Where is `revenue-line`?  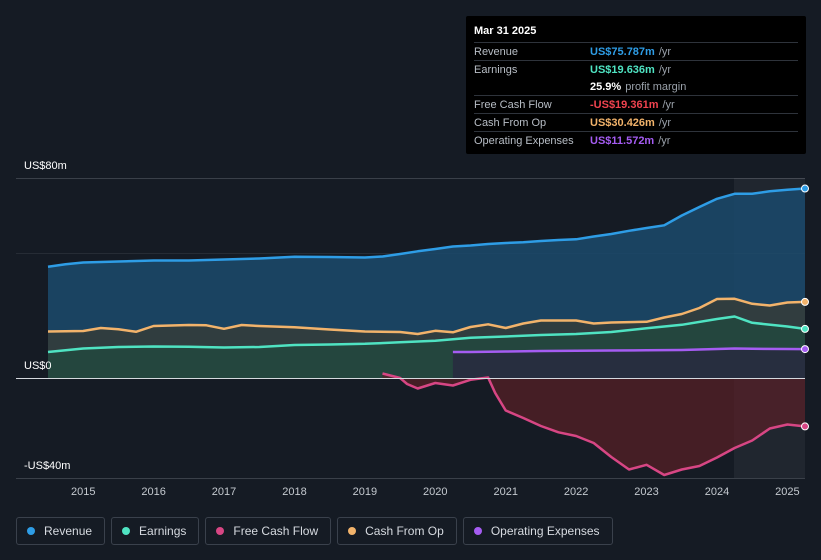 revenue-line is located at coordinates (426, 228).